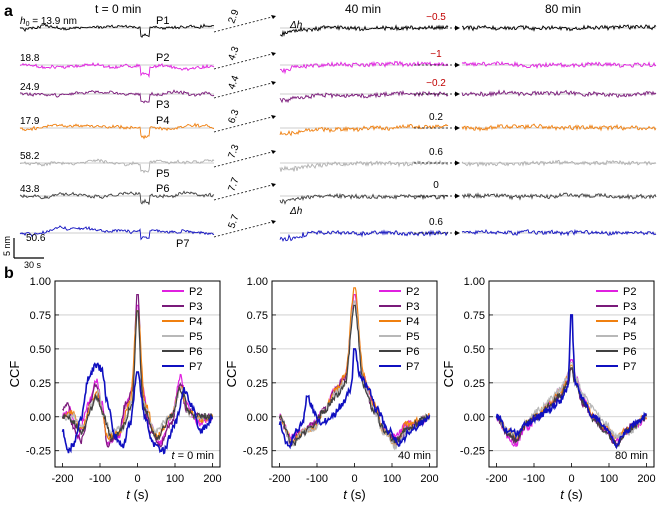  Describe the element at coordinates (30, 156) in the screenshot. I see `trace-h0-label: 58.2` at that location.